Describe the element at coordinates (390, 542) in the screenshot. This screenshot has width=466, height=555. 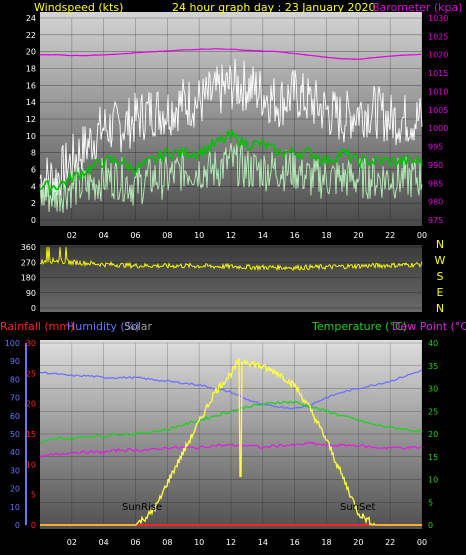
I see `temp-x-tick-label: 22` at that location.